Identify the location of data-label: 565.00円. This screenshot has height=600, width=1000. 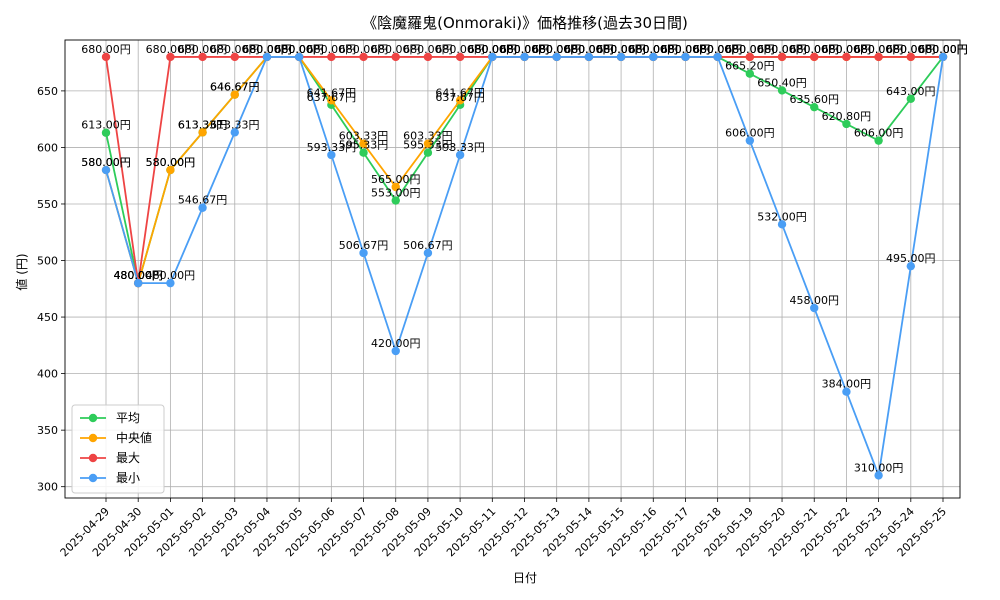
(396, 179).